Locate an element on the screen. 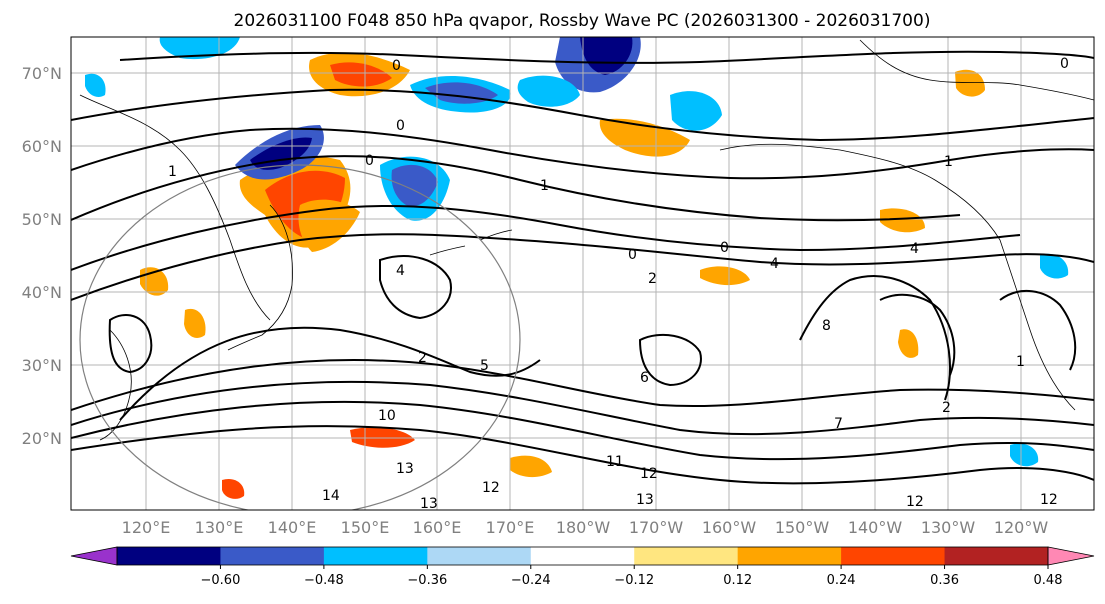 This screenshot has height=604, width=1105. latitude-labels: 70°N 60°N 50°N 40°N 30°N 20°N is located at coordinates (42, 256).